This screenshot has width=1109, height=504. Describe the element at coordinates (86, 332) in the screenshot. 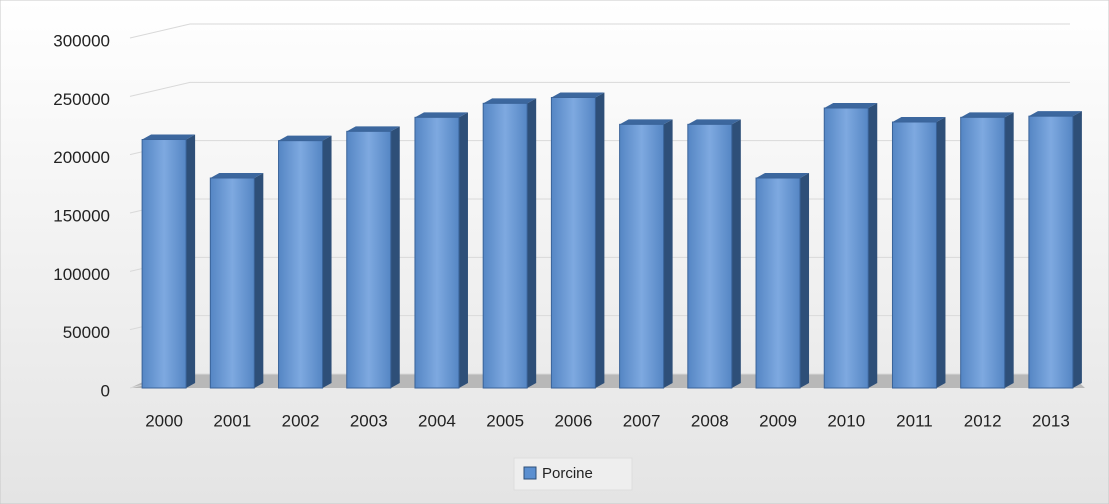

I see `y-tick-label: 50000` at that location.